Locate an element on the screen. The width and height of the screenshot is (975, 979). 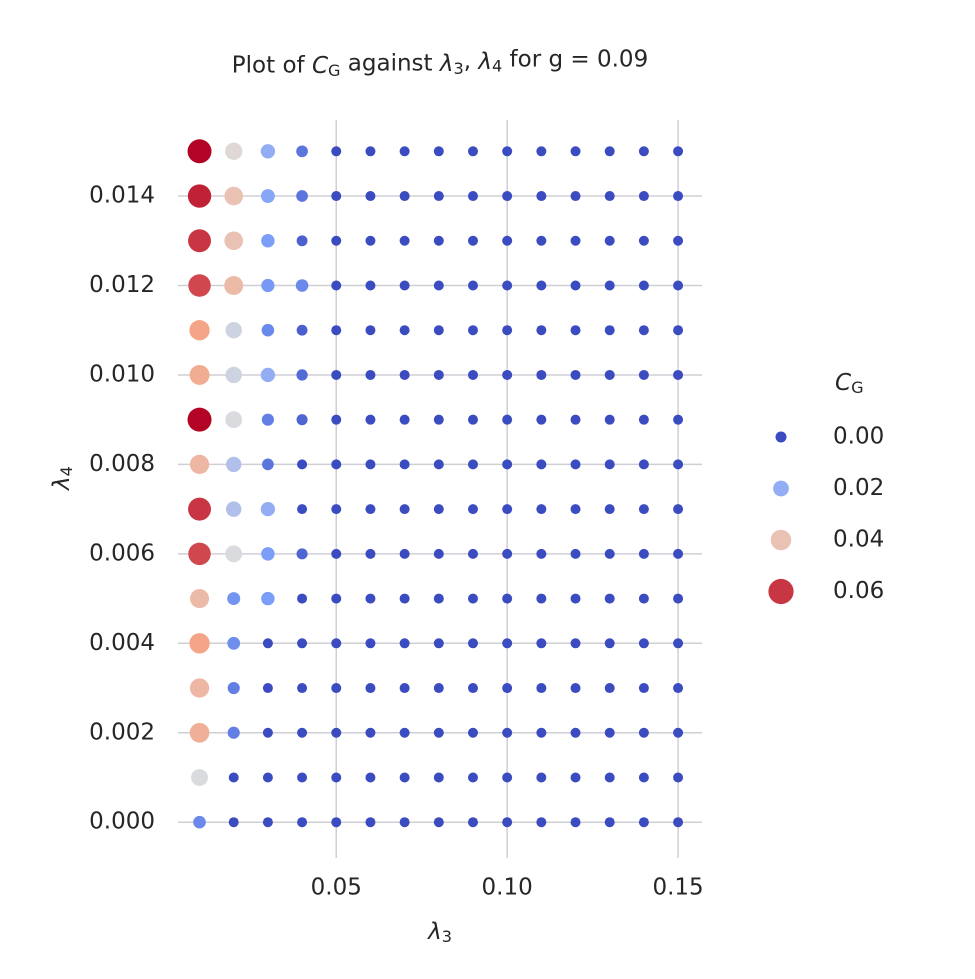
legend-label: 0.02 is located at coordinates (858, 488).